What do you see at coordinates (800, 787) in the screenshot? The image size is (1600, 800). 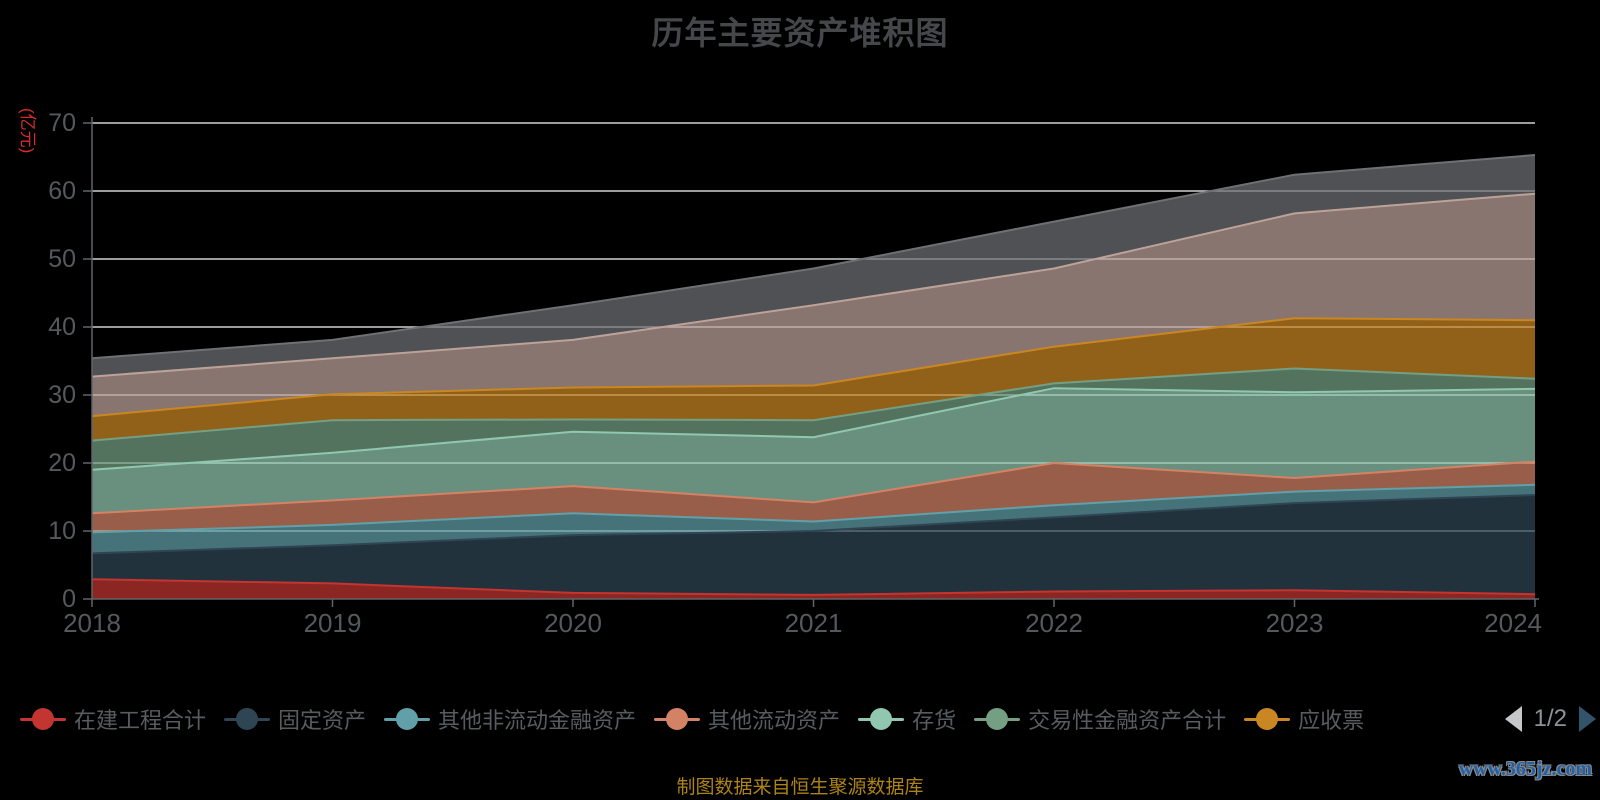 I see `source-note: 制图数据来自恒生聚源数据库` at bounding box center [800, 787].